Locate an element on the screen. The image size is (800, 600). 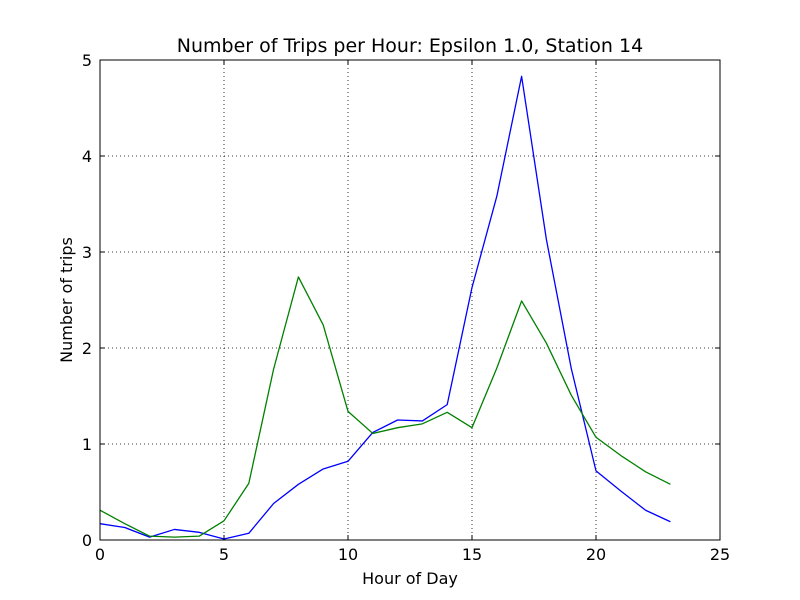
y-tick-label: 1 is located at coordinates (87, 444).